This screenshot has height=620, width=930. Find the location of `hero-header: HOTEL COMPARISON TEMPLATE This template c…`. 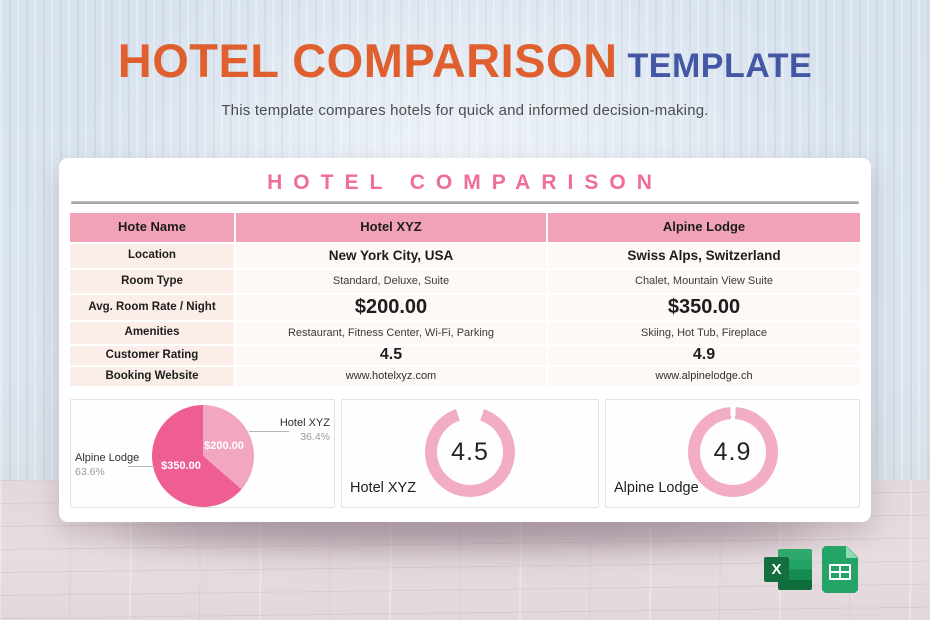

hero-header: HOTEL COMPARISON TEMPLATE This template c… is located at coordinates (465, 76).